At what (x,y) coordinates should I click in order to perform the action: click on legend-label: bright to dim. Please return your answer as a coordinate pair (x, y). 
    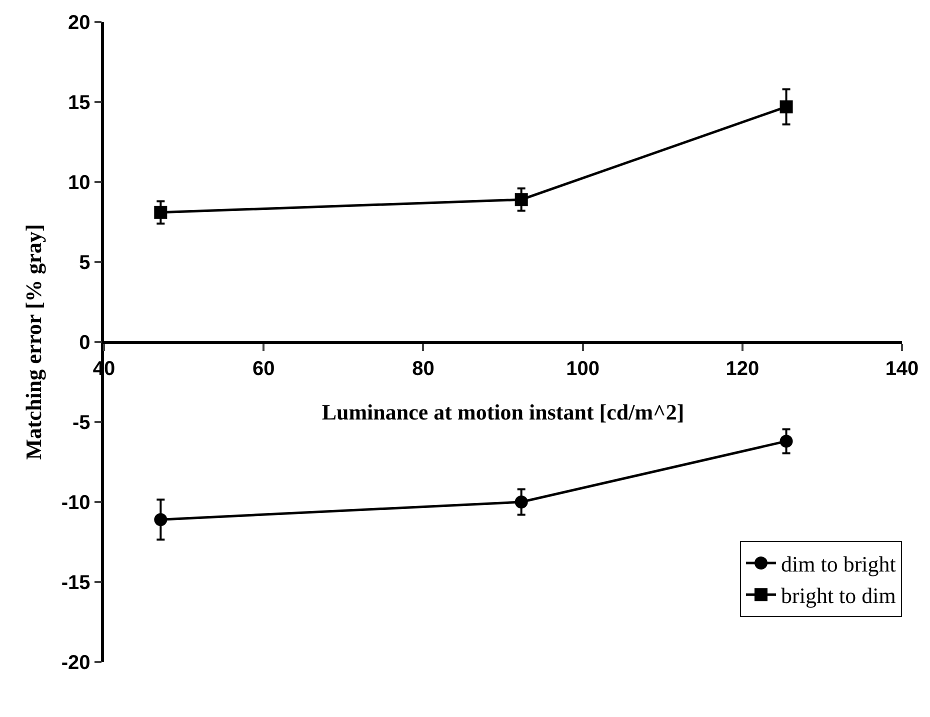
    Looking at the image, I should click on (838, 595).